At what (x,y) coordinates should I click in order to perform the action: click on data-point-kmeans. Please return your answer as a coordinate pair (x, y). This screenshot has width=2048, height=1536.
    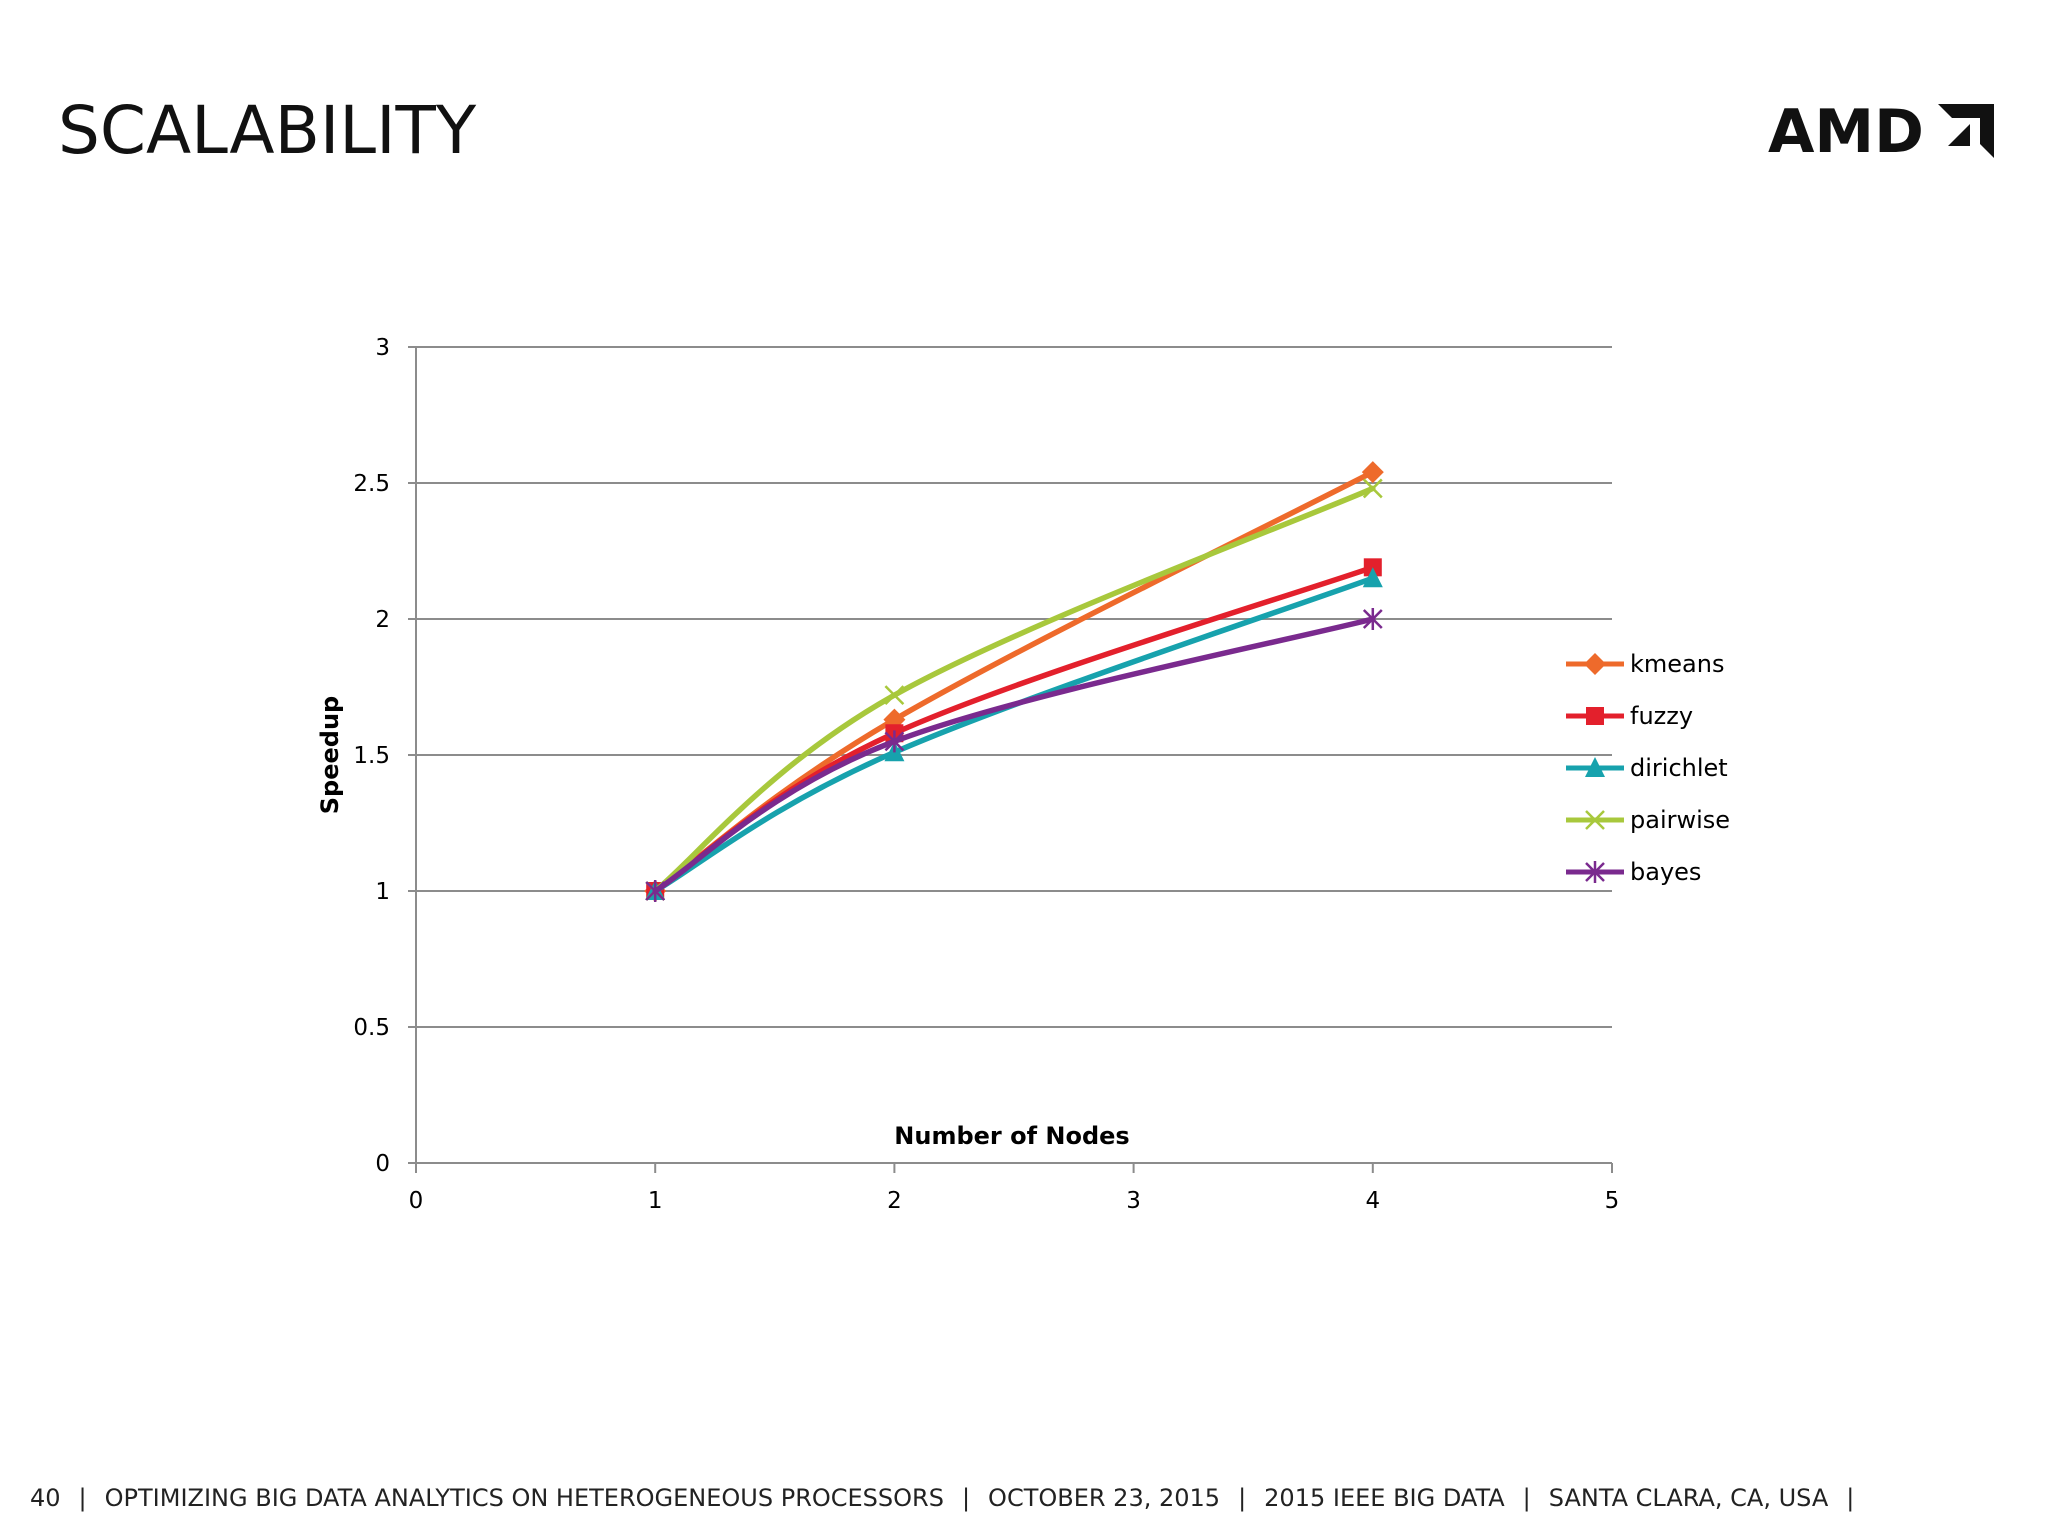
    Looking at the image, I should click on (1372, 472).